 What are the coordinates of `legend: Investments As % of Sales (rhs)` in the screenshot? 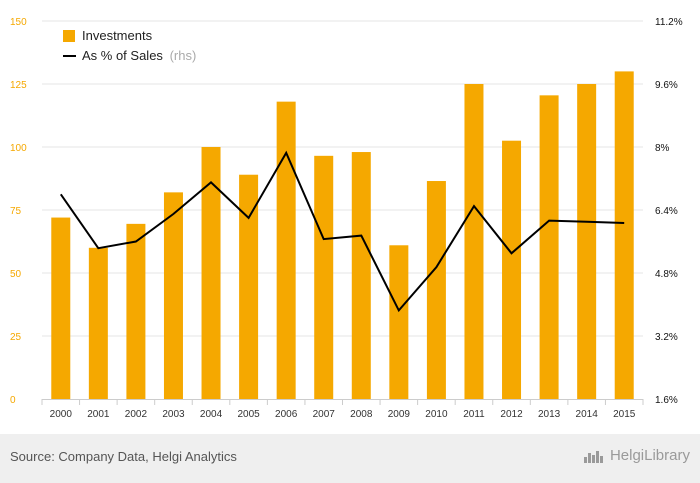 It's located at (129, 45).